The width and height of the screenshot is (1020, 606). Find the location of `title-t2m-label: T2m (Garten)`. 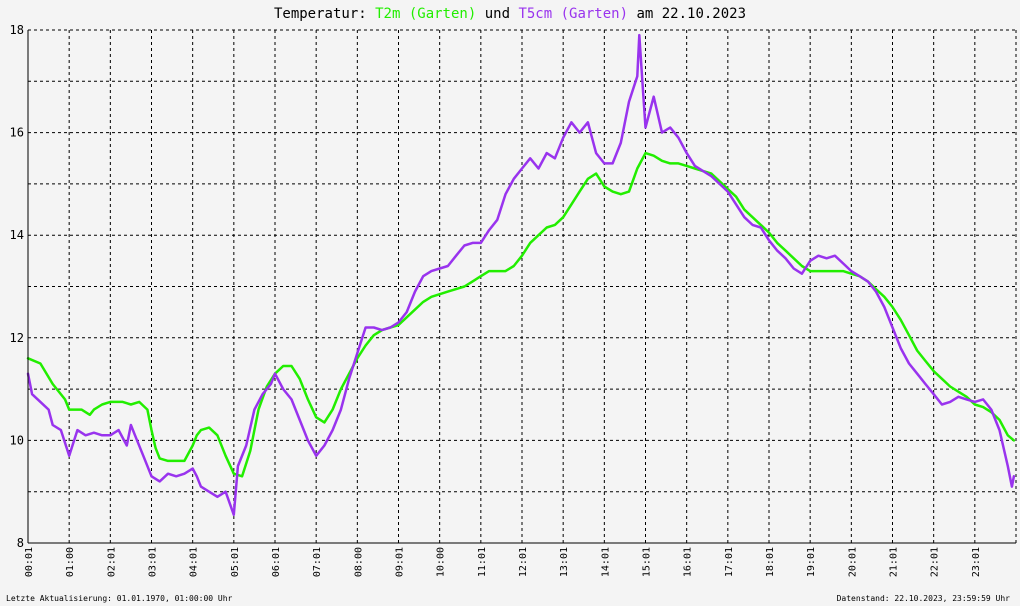

title-t2m-label: T2m (Garten) is located at coordinates (425, 14).